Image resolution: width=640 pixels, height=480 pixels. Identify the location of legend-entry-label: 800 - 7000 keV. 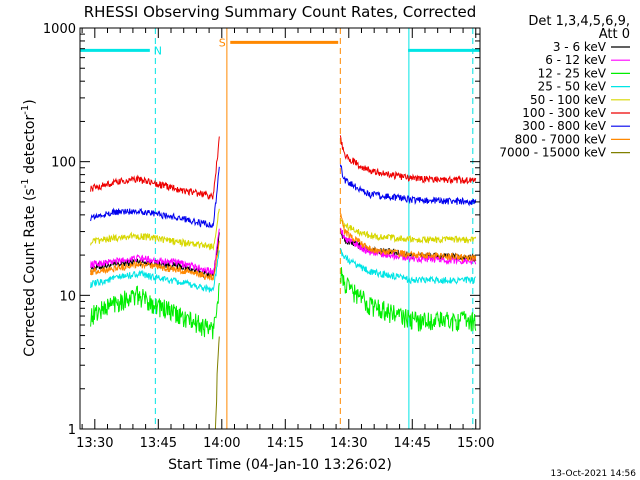
(561, 139).